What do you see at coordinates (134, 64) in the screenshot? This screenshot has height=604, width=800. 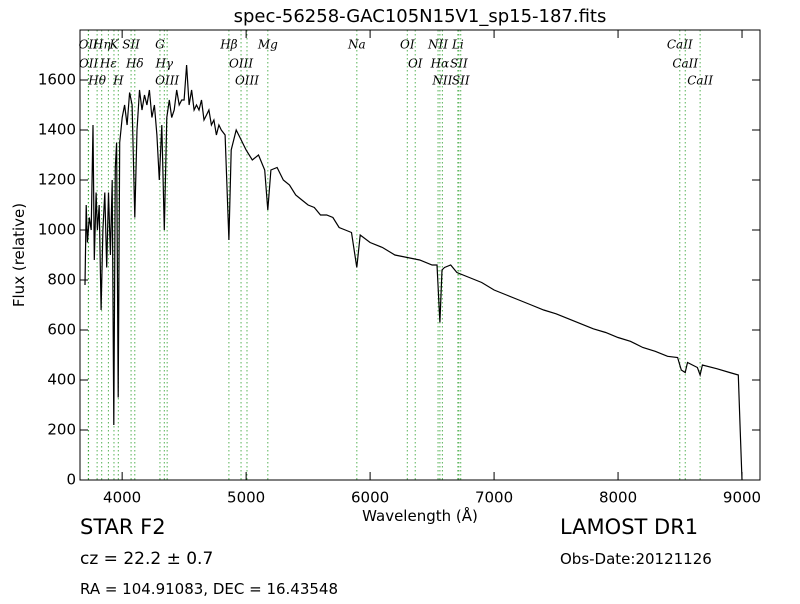 I see `spectral-line-label: Hδ` at bounding box center [134, 64].